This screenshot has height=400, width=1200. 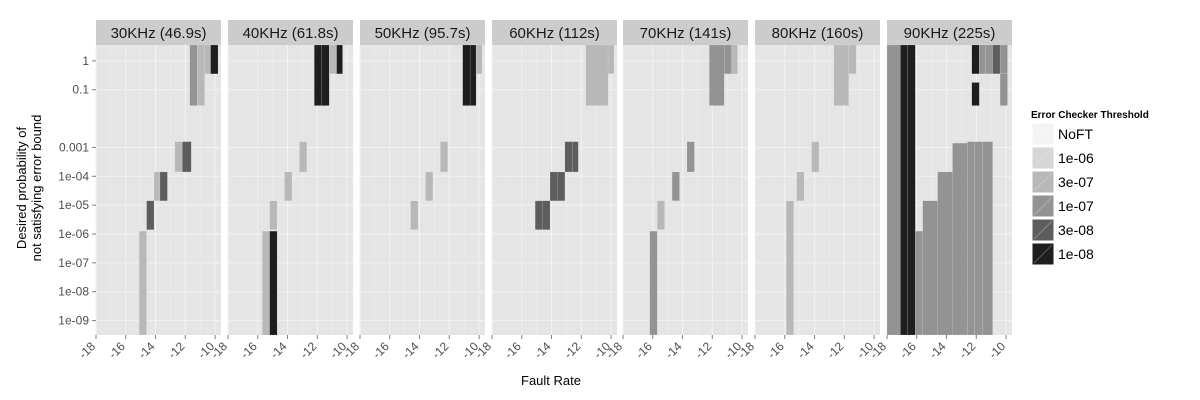 I want to click on facet-panel: 60KHz (112s)-18 -16 -14 -12 -10, so click(x=544, y=190).